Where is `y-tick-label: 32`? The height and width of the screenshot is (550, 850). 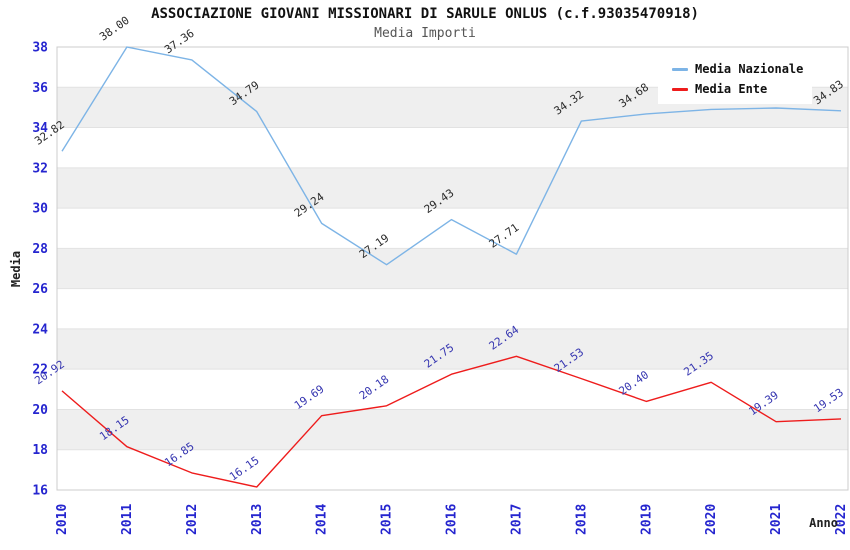 y-tick-label: 32 is located at coordinates (40, 168).